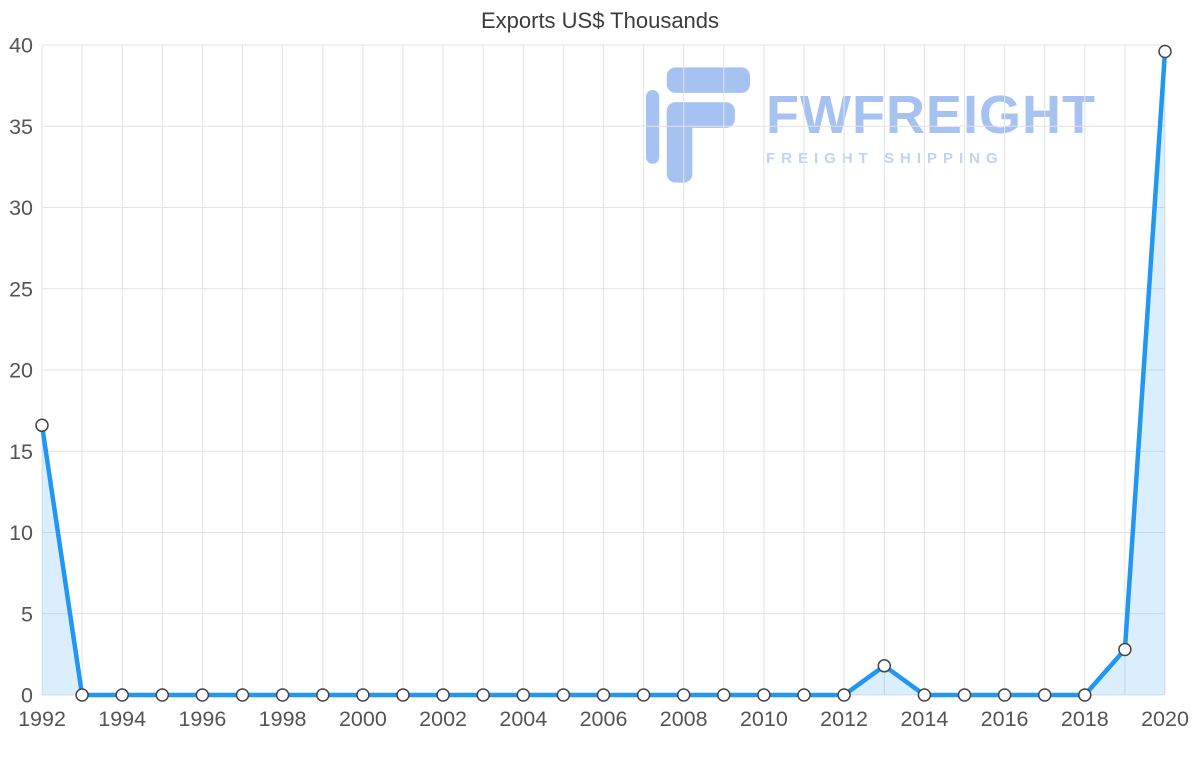  What do you see at coordinates (764, 719) in the screenshot?
I see `svg-text: 2010` at bounding box center [764, 719].